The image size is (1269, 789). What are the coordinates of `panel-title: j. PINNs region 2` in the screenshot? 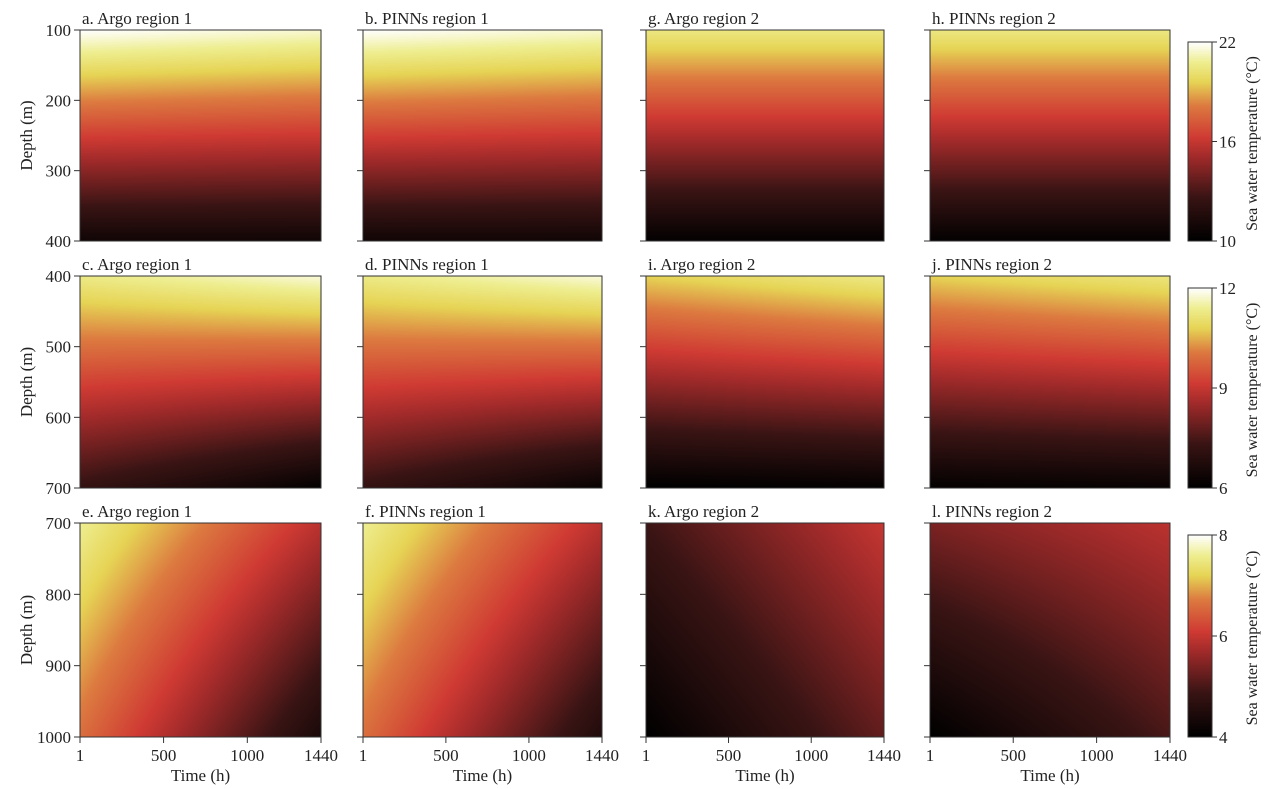 It's located at (991, 264).